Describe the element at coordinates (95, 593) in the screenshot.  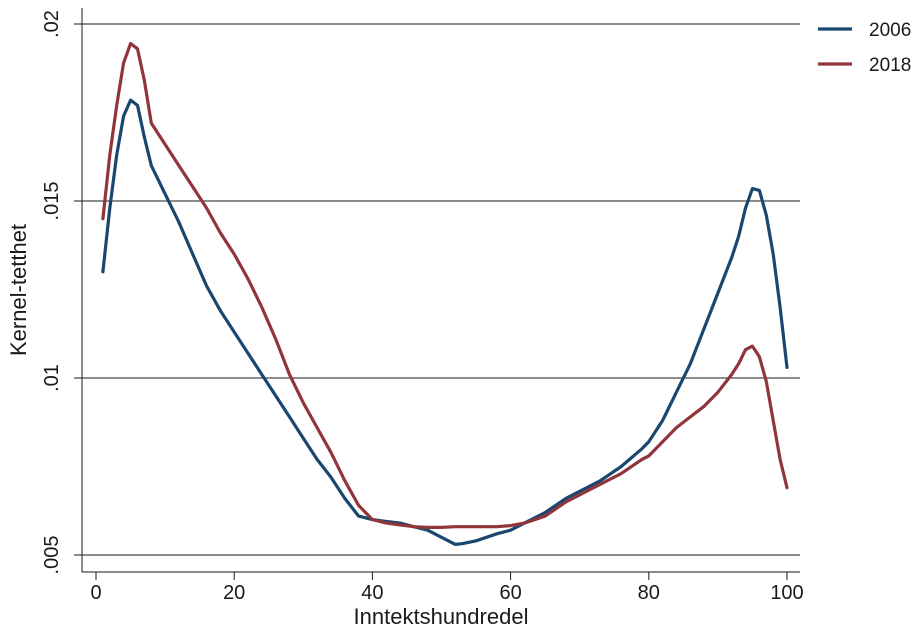
I see `x-tick-label: 0` at that location.